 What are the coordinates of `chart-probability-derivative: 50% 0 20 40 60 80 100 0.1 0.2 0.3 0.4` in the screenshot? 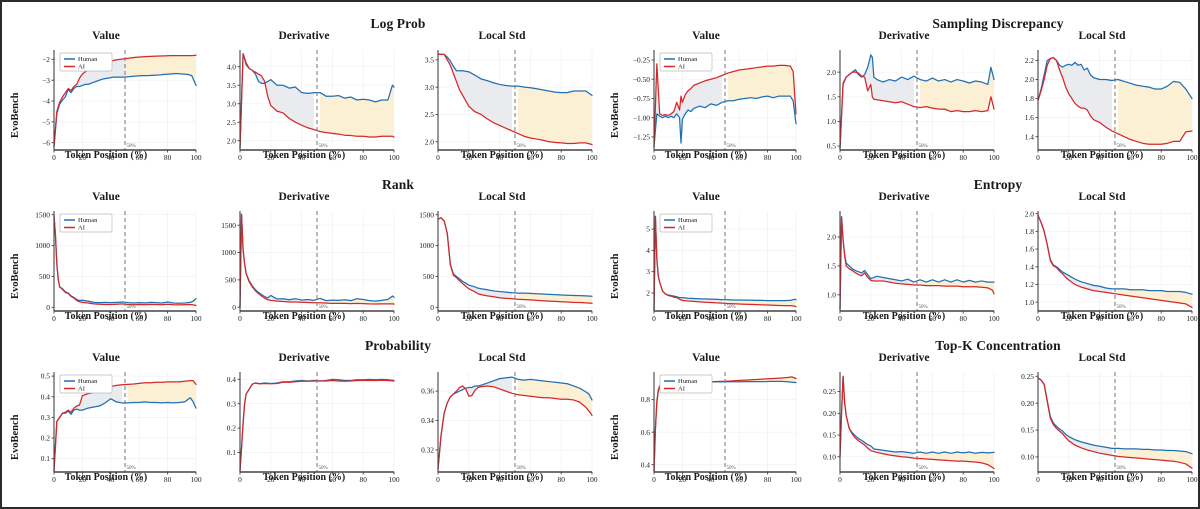 It's located at (313, 428).